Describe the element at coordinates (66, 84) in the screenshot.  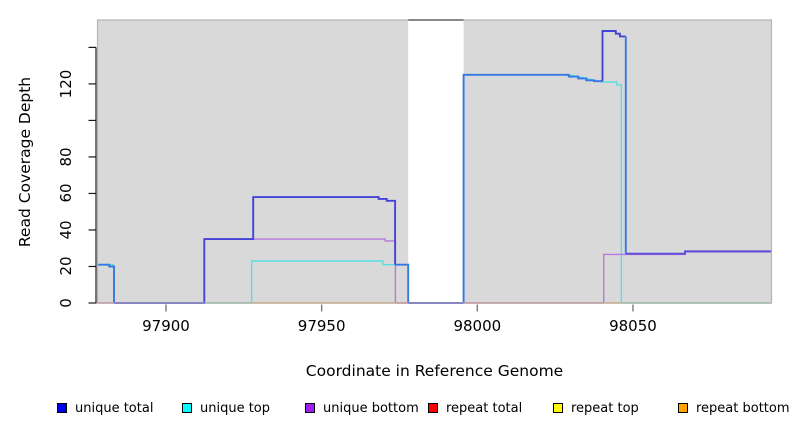
I see `y-tick-label: 120` at that location.